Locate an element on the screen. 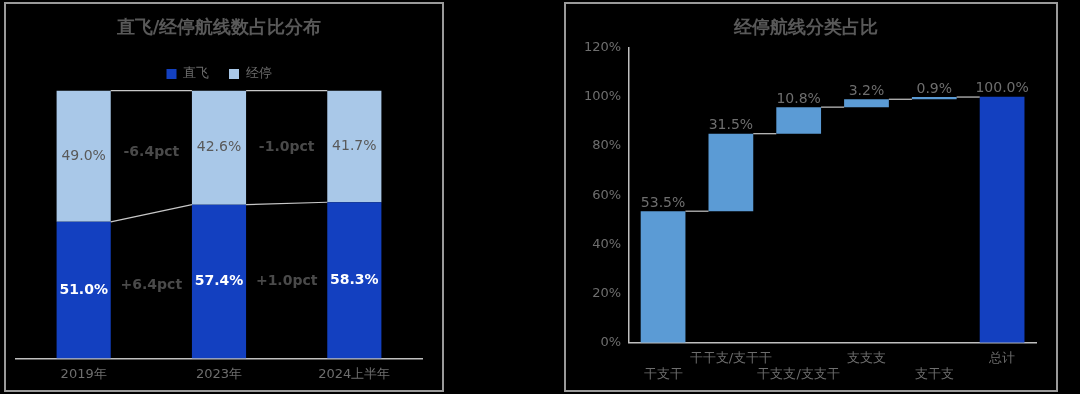 Image resolution: width=1080 pixels, height=394 pixels. annotation: +1.0pct is located at coordinates (286, 279).